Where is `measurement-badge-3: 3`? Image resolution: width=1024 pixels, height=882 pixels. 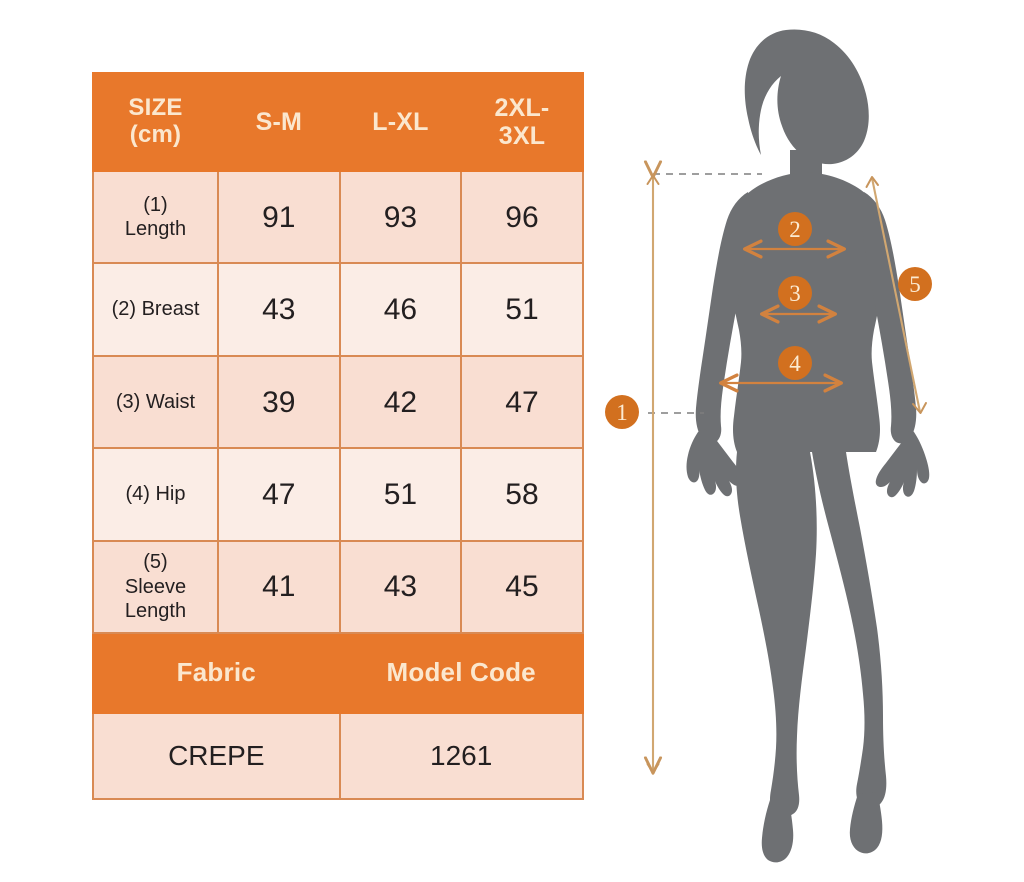
measurement-badge-3: 3 is located at coordinates (795, 293).